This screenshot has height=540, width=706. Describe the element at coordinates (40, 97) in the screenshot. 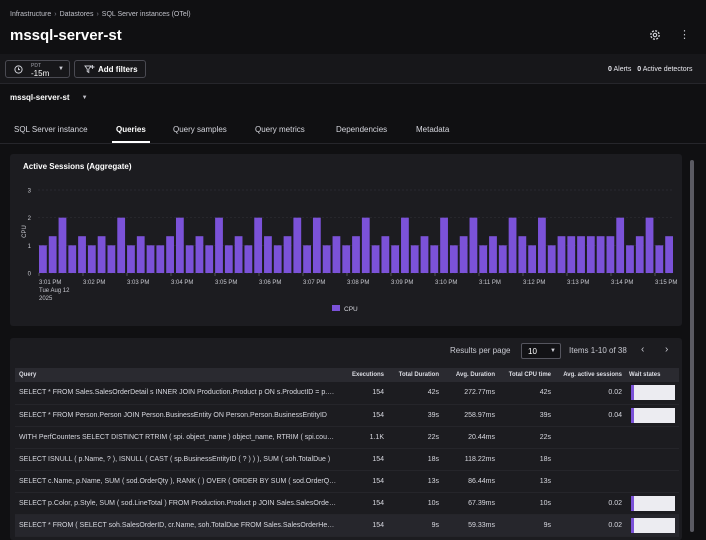

I see `instance-selector-value: mssql-server-st` at that location.